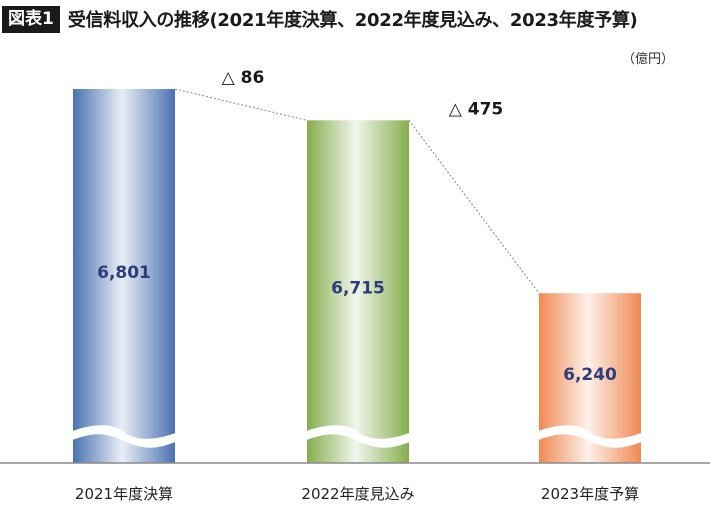  Describe the element at coordinates (647, 59) in the screenshot. I see `unit-label: （億円）` at that location.